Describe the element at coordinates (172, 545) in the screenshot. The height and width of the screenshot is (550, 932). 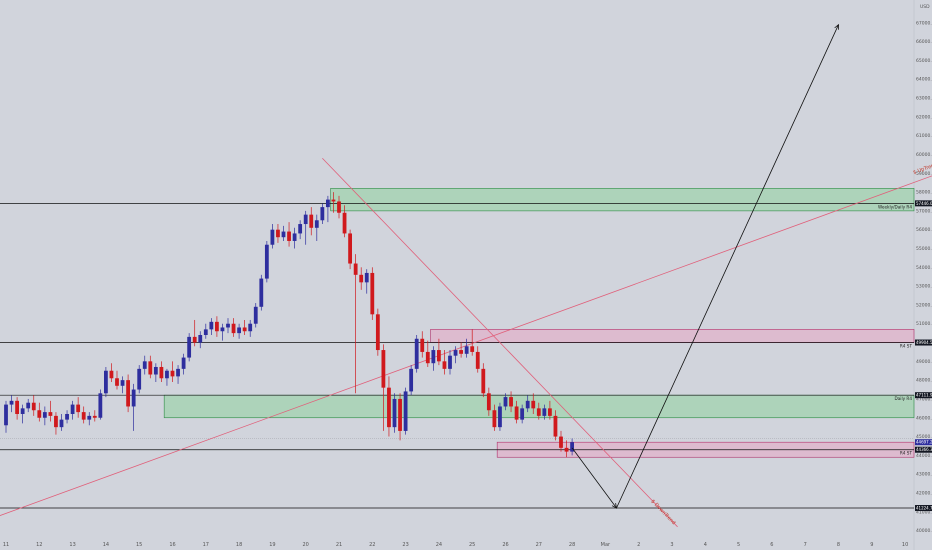
I see `x-tick-label: 16` at that location.